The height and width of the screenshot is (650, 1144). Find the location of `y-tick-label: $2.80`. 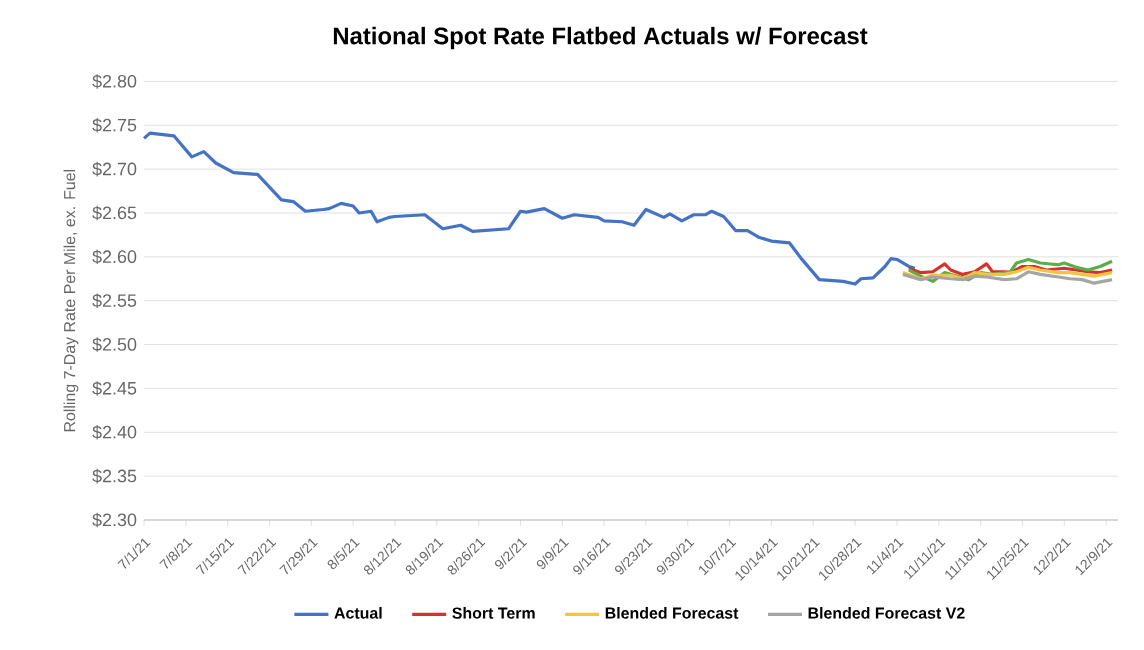

y-tick-label: $2.80 is located at coordinates (114, 81).